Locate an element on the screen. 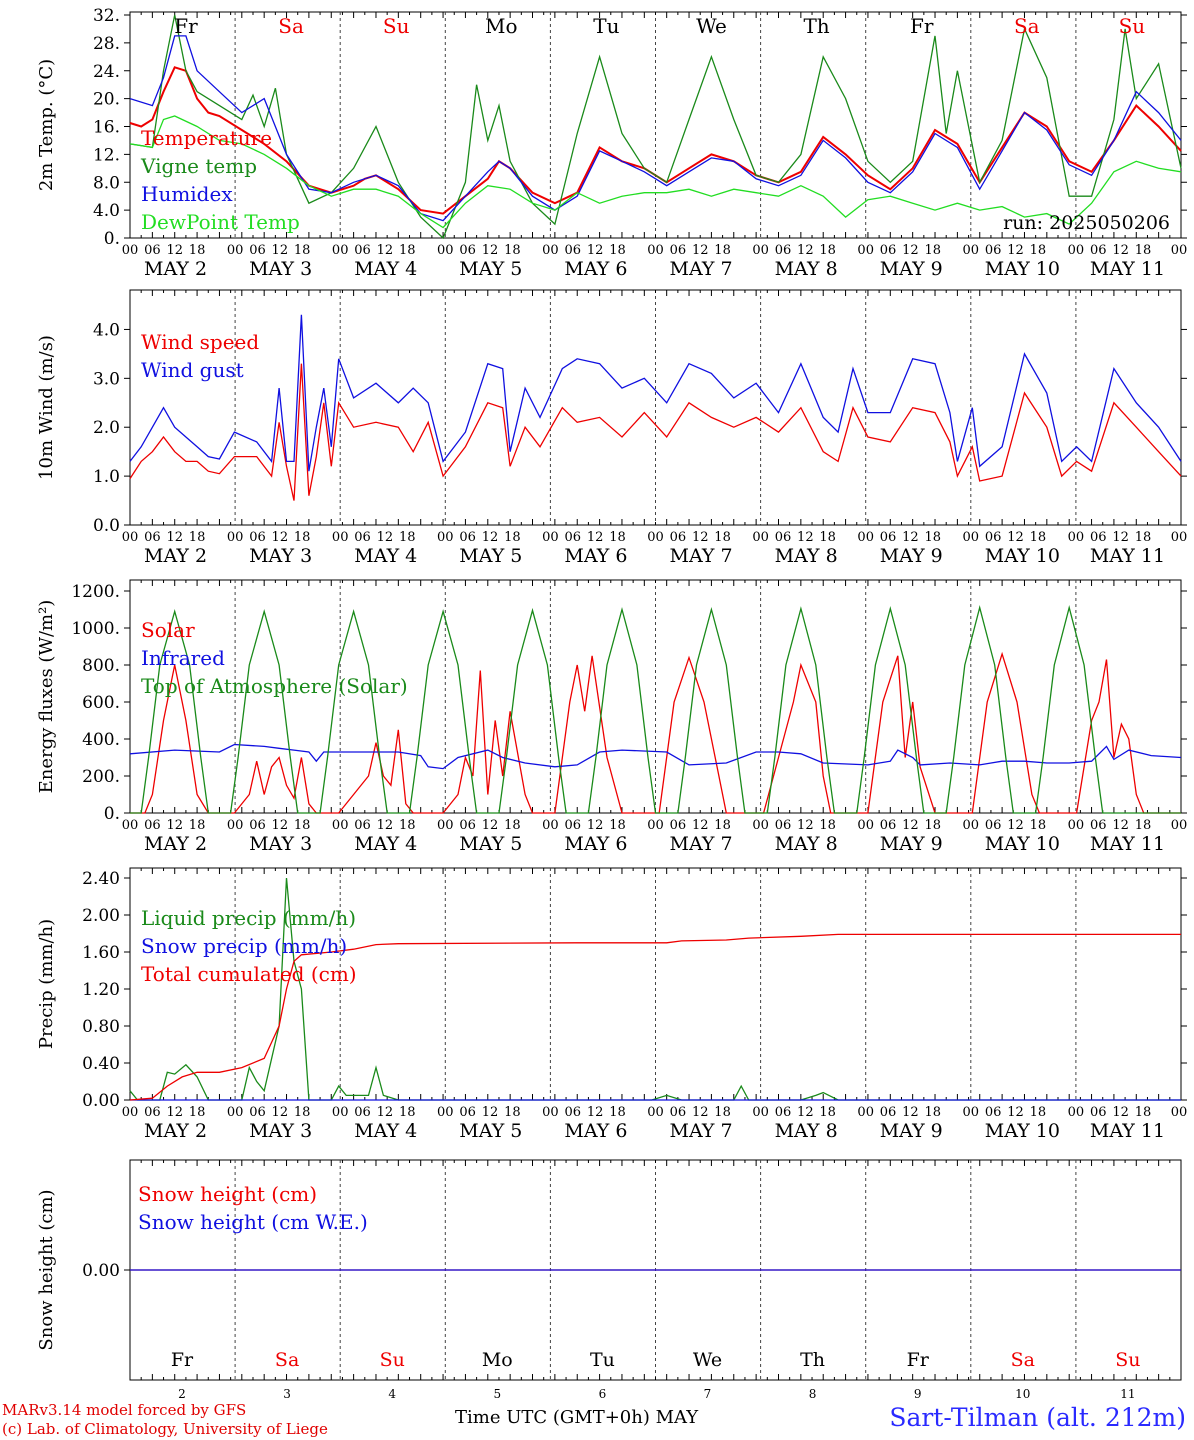  day-number: 8 is located at coordinates (813, 1394).